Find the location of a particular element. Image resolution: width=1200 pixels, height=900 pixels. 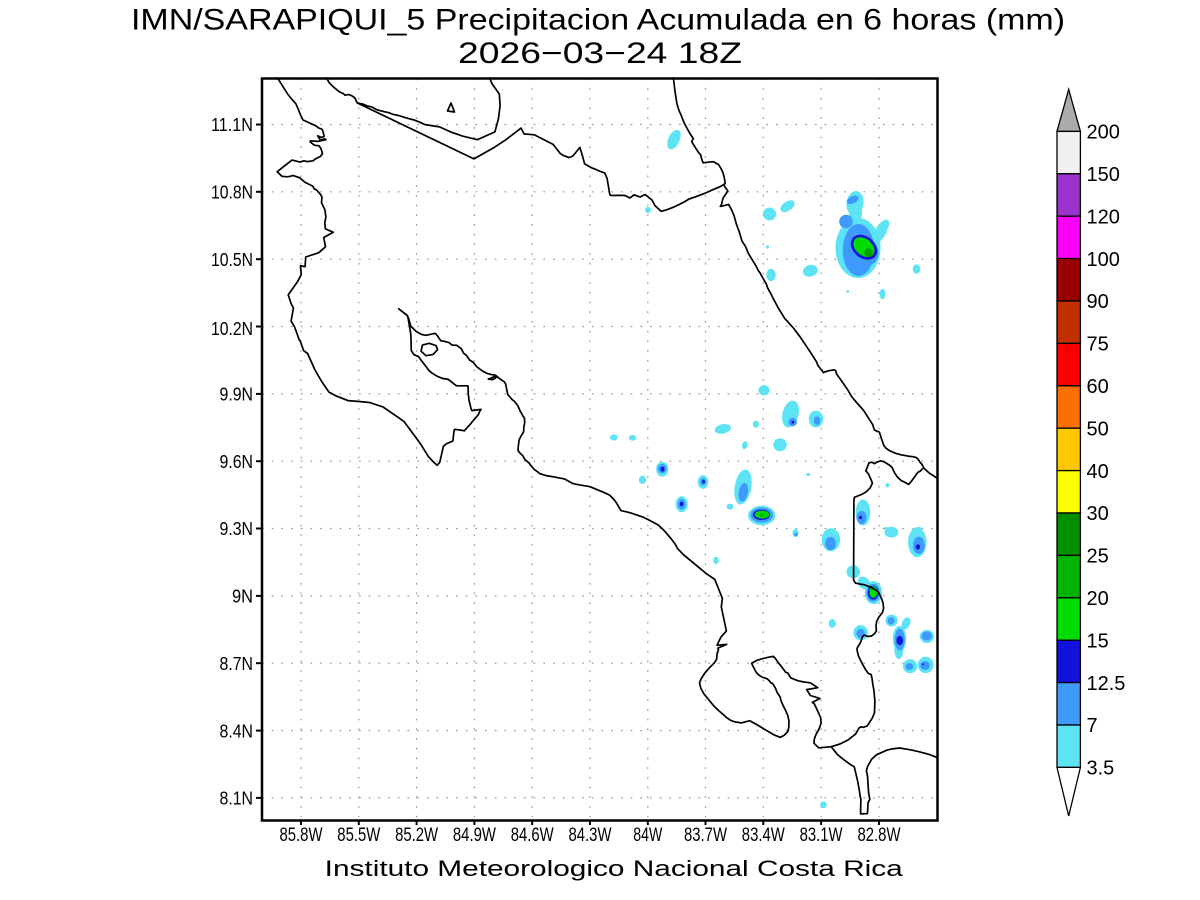

svg-text: 2026−03−24 18Z is located at coordinates (600, 53).